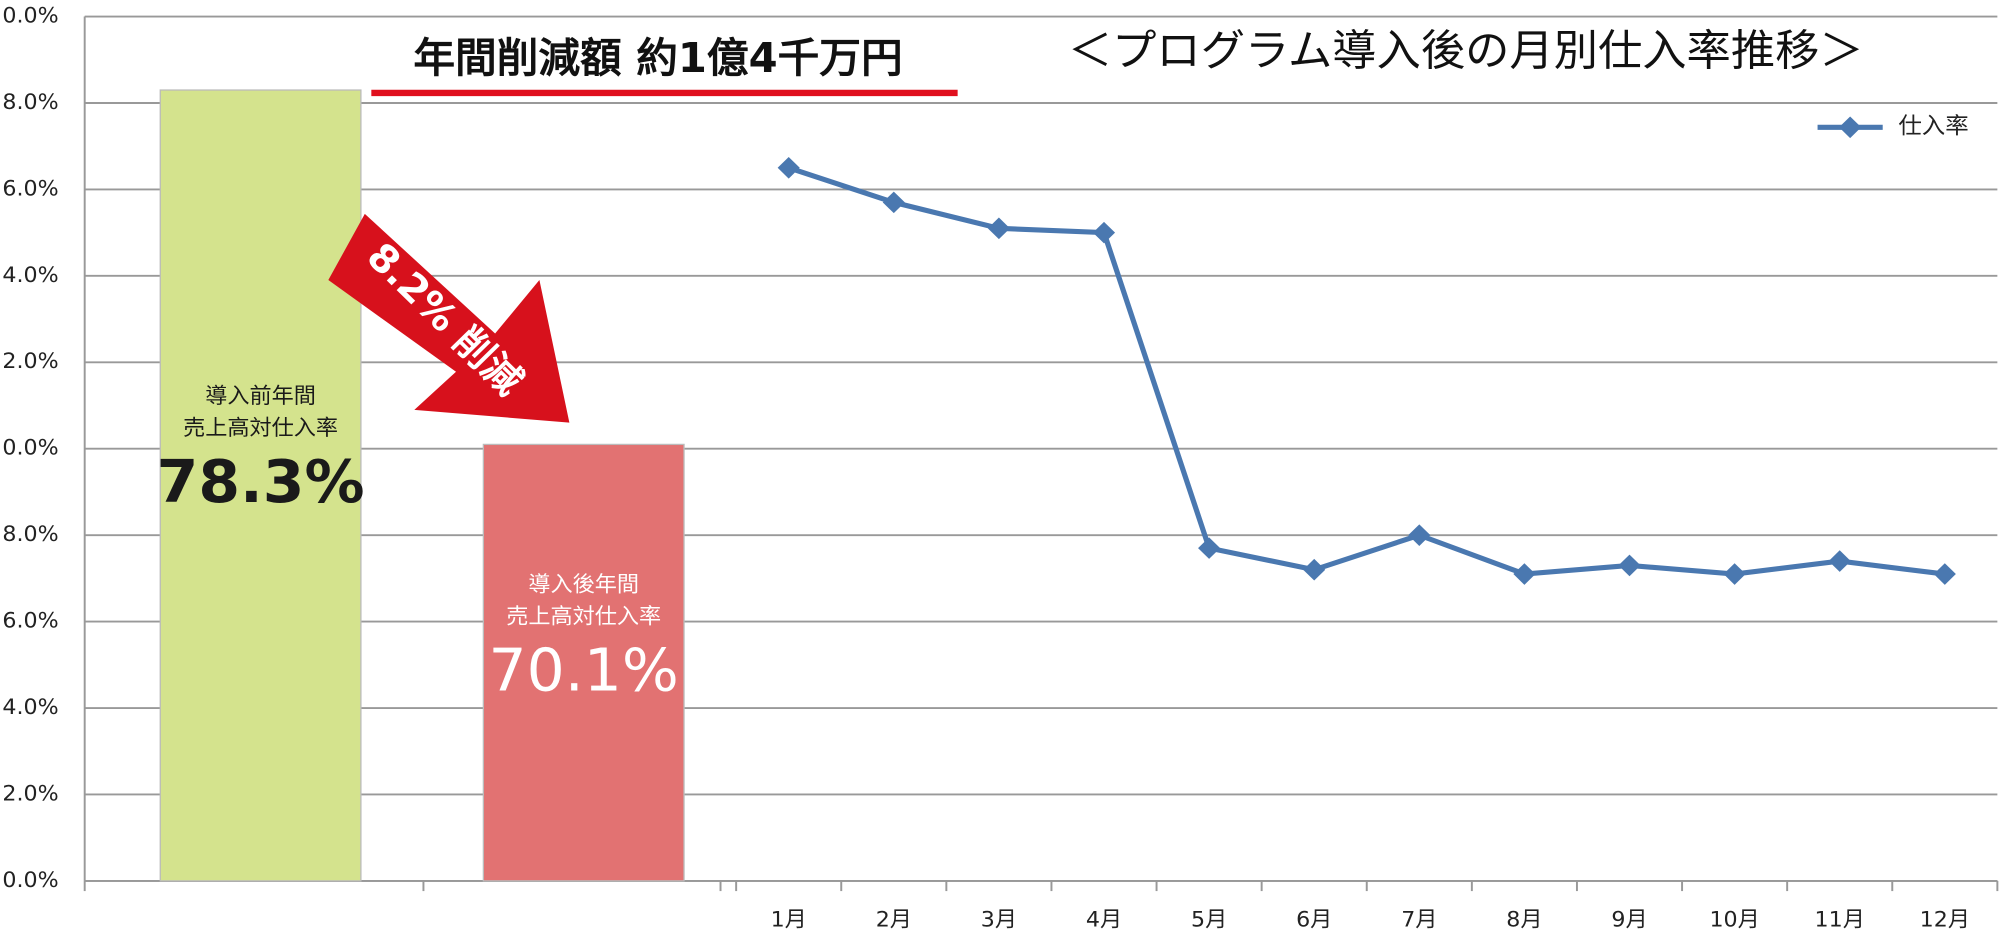 This screenshot has height=942, width=2013. Describe the element at coordinates (1933, 126) in the screenshot. I see `legend-label: 仕入率` at that location.